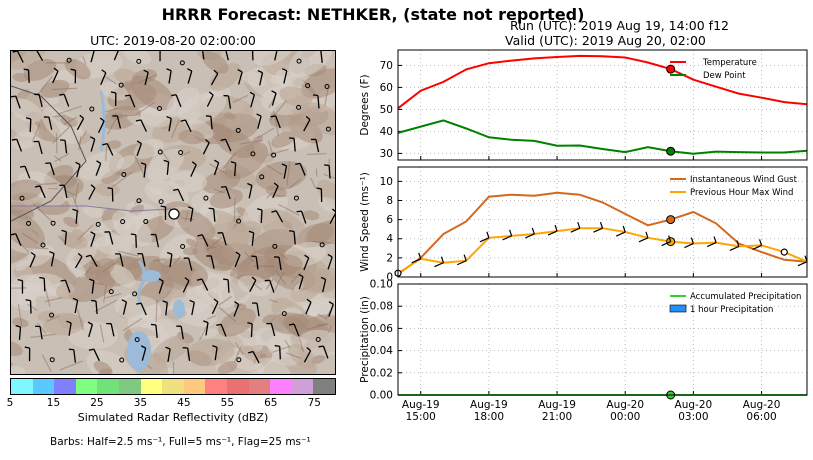 Image resolution: width=813 pixels, height=460 pixels. Describe the element at coordinates (386, 182) in the screenshot. I see `y-tick-label: 10` at that location.